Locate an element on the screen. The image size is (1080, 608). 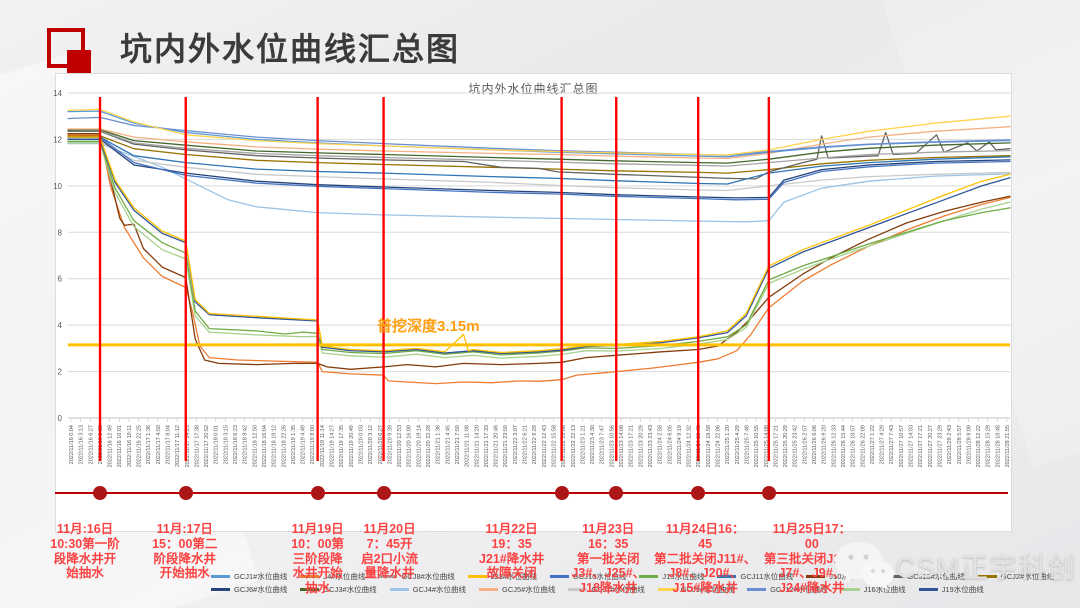
legend-item: GCJ9#水位曲线 is located at coordinates (696, 589).